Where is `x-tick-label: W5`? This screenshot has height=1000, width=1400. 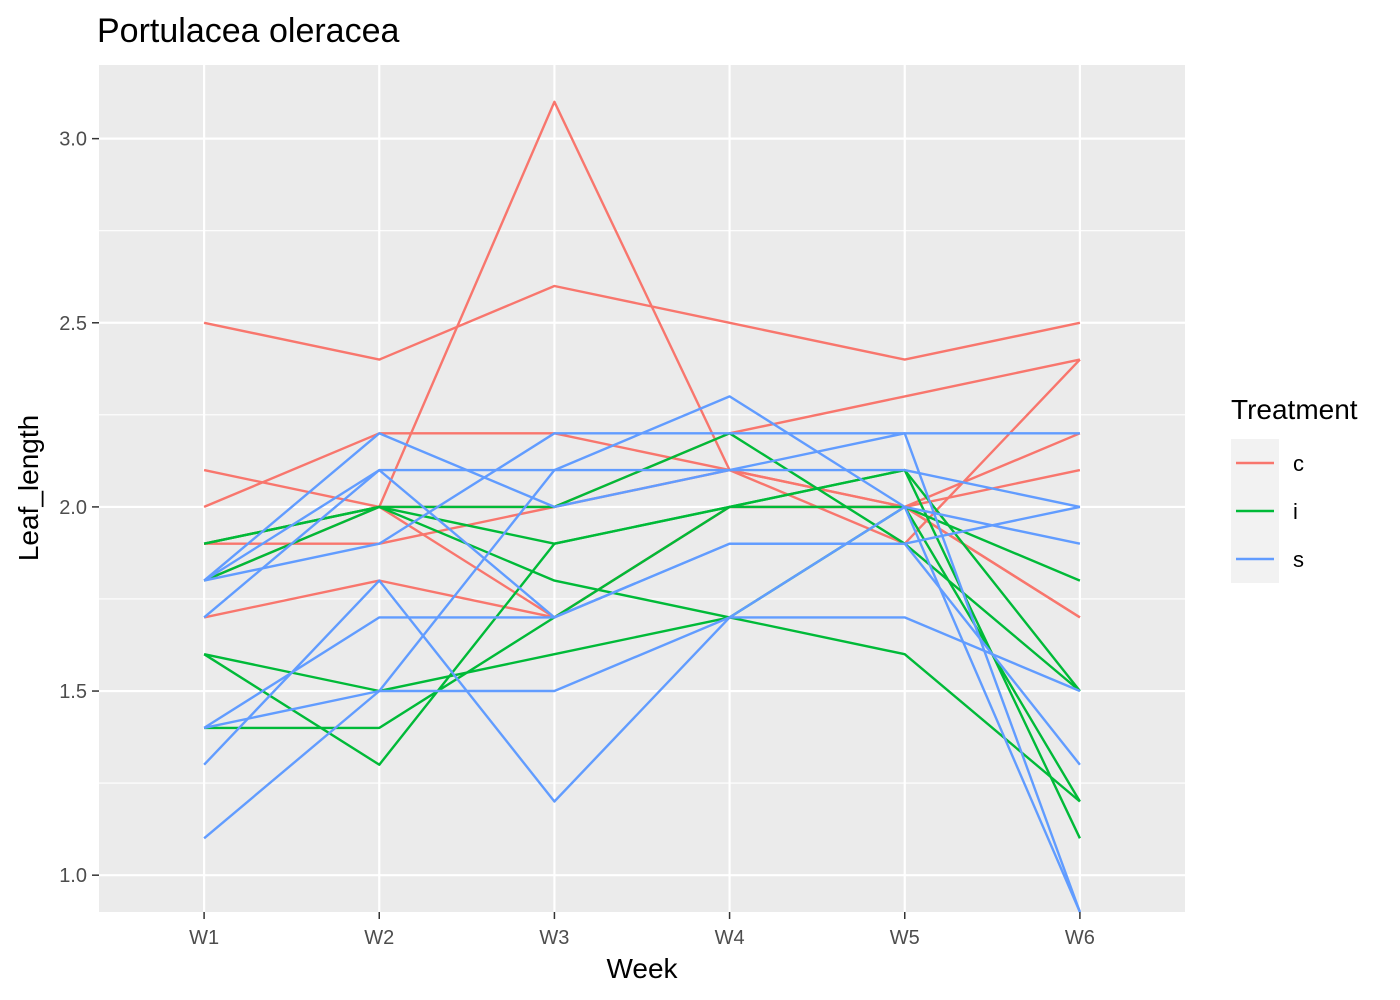
x-tick-label: W5 is located at coordinates (905, 938).